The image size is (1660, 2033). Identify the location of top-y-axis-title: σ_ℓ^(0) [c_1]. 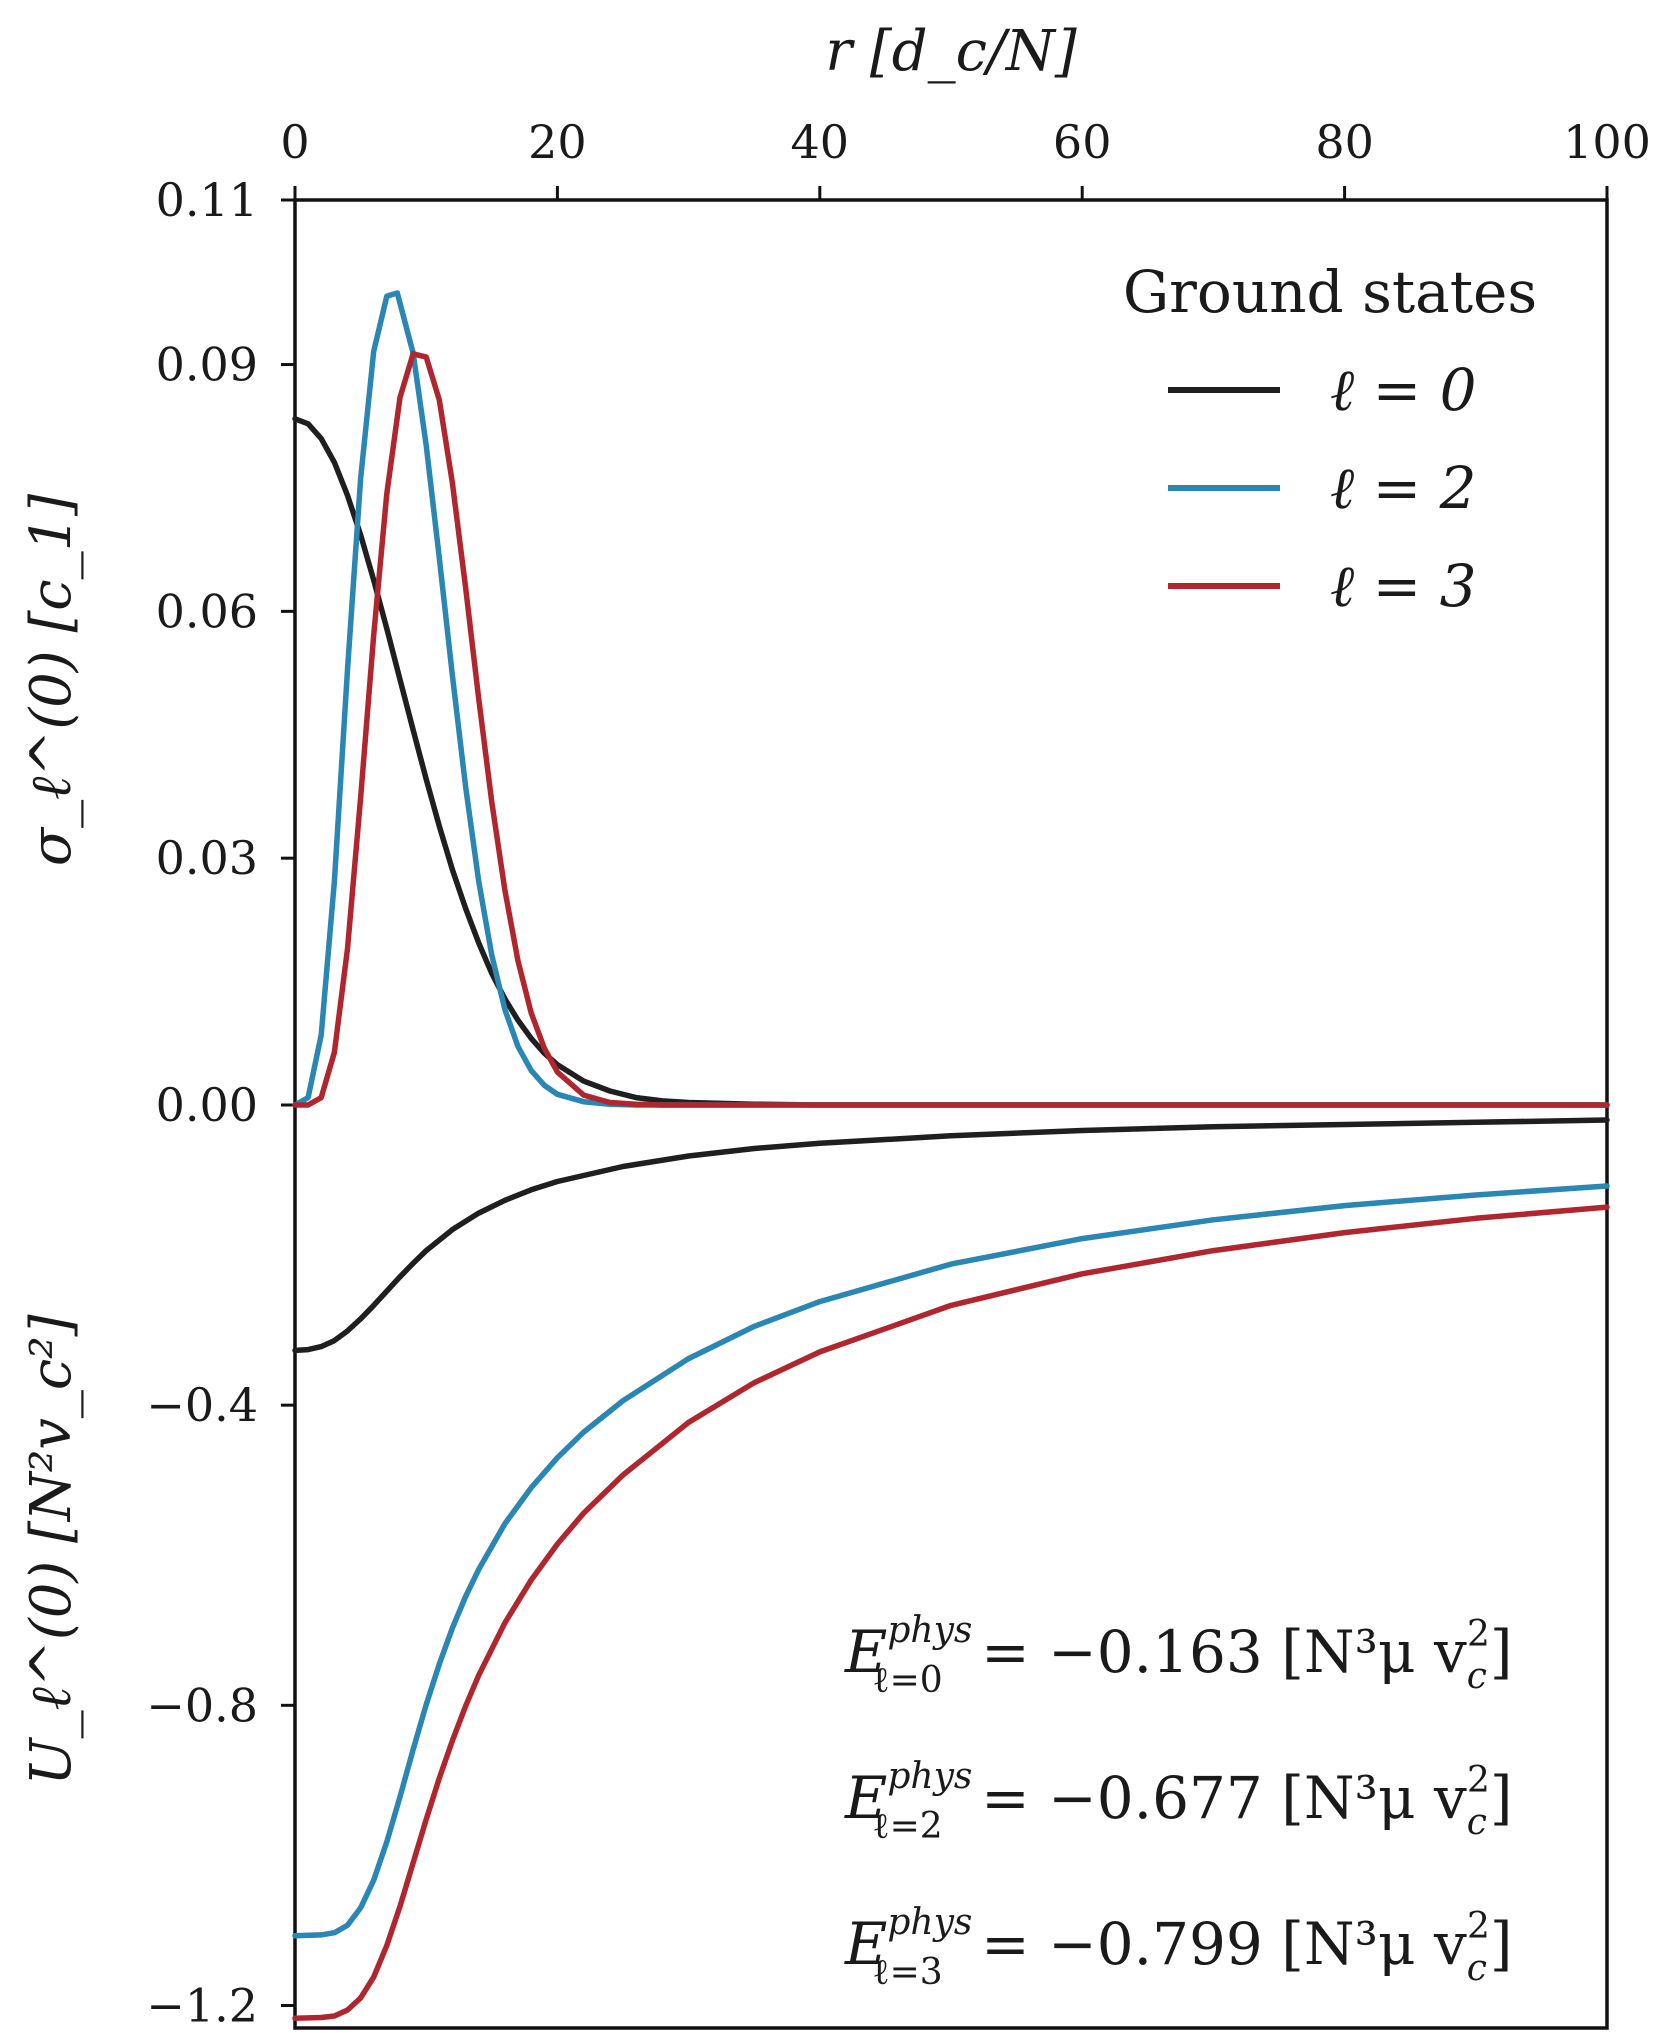
(51, 680).